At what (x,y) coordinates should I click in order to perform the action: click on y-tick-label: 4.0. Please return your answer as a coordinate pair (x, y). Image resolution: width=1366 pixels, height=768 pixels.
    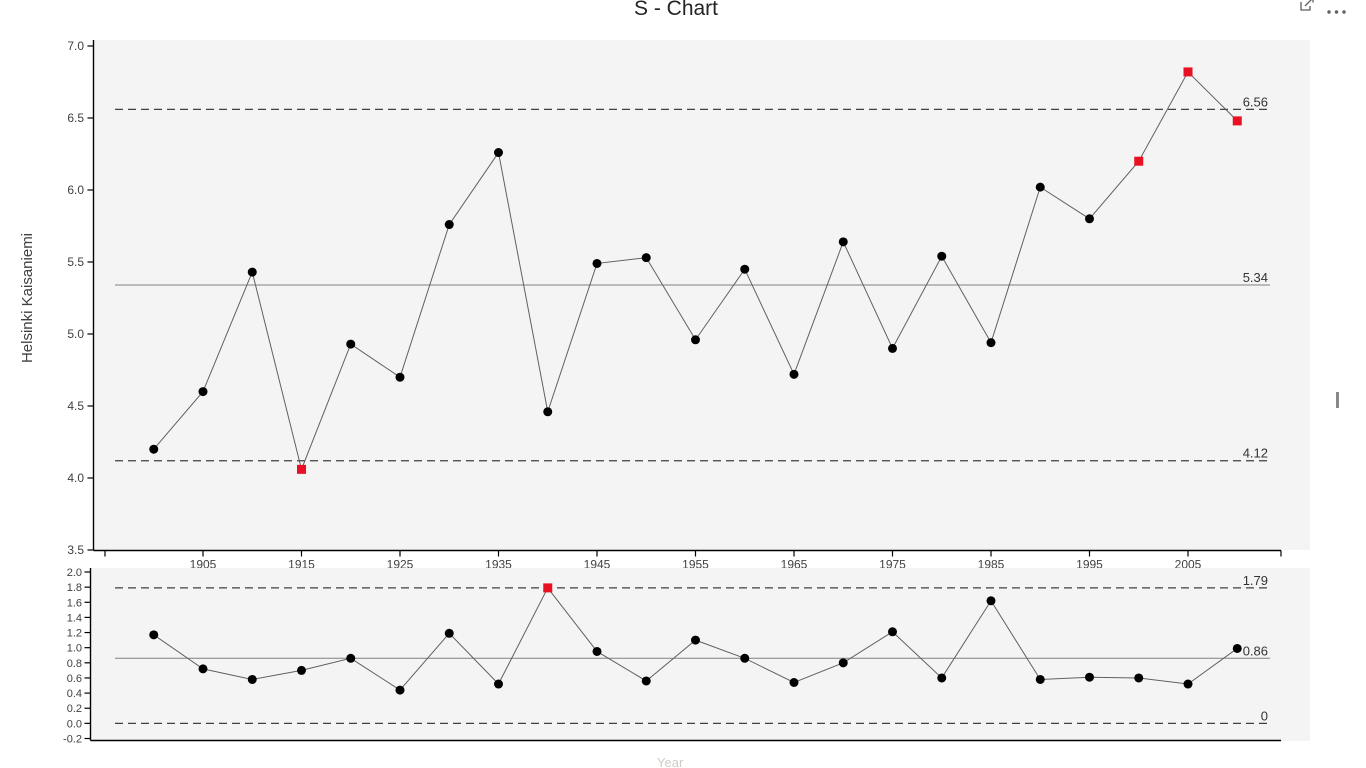
    Looking at the image, I should click on (75, 478).